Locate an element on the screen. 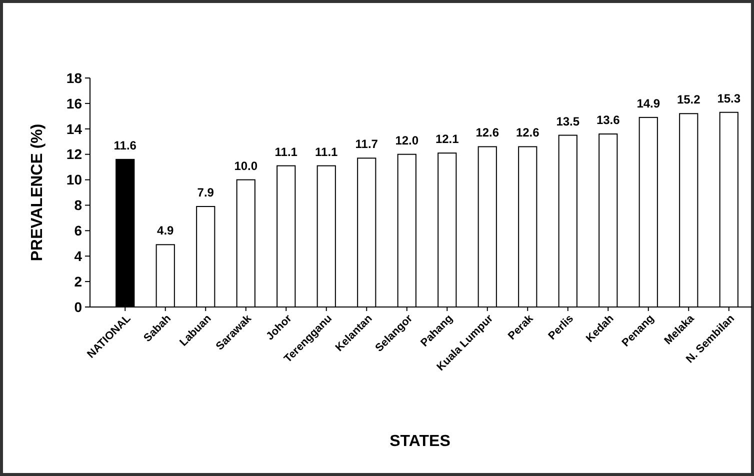  y-tick-label: 18 is located at coordinates (74, 78).